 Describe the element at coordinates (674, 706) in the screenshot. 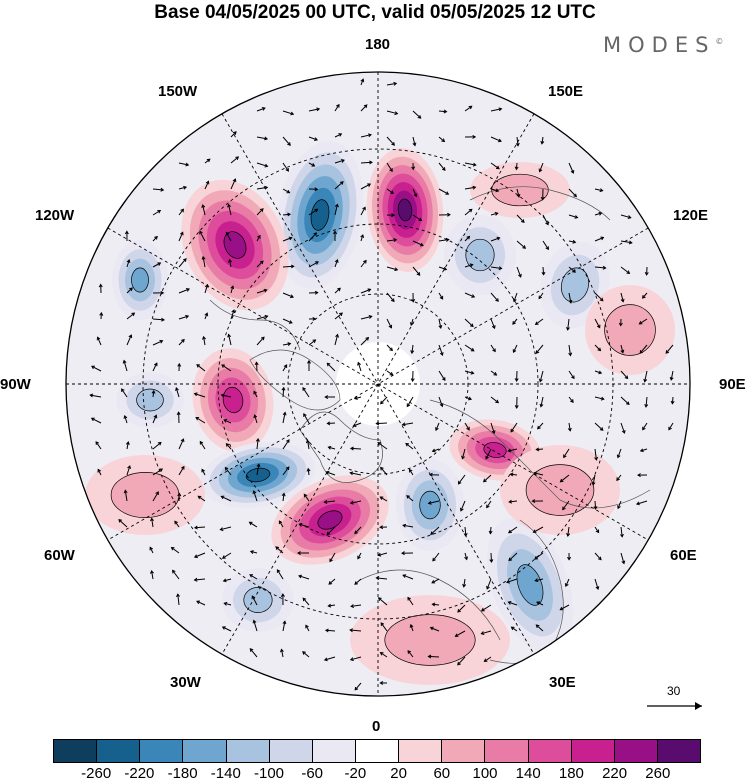

I see `reference-arrow-icon` at that location.